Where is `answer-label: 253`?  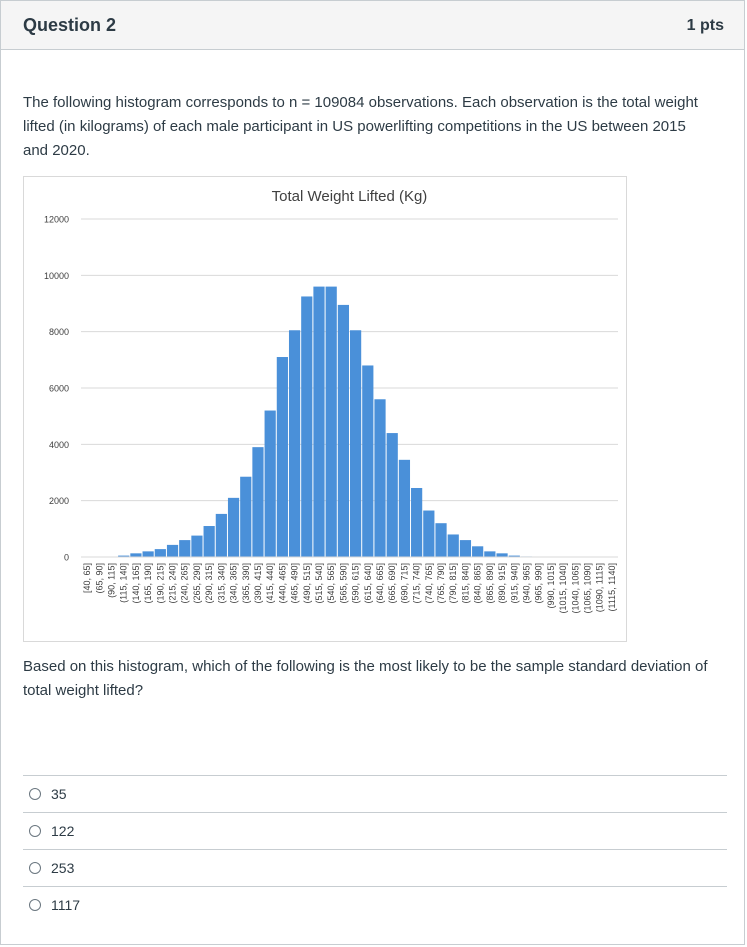
answer-label: 253 is located at coordinates (63, 868).